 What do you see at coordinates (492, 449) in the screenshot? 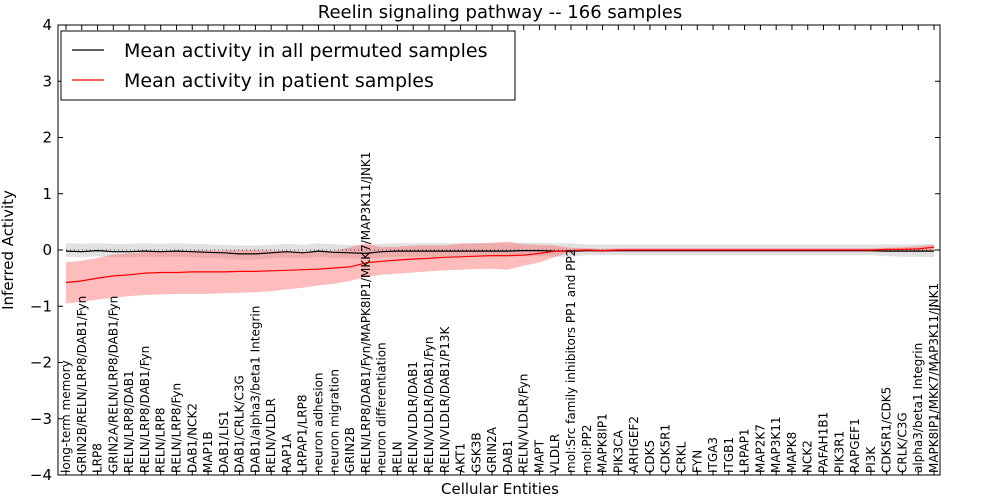
I see `x-category-label: GRIN2A` at bounding box center [492, 449].